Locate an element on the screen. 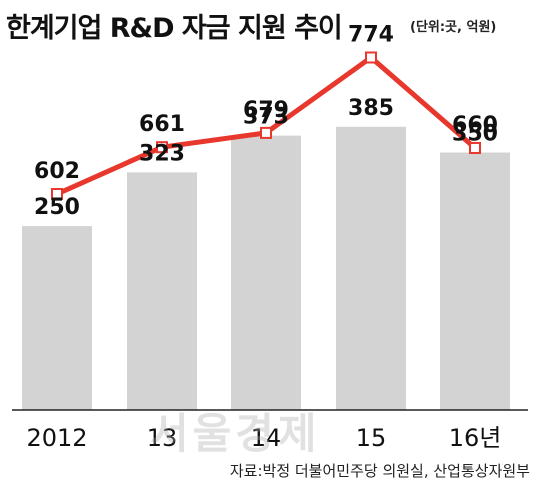  chart-title: 한계기업 R&D 자금 지원 추이 is located at coordinates (174, 28).